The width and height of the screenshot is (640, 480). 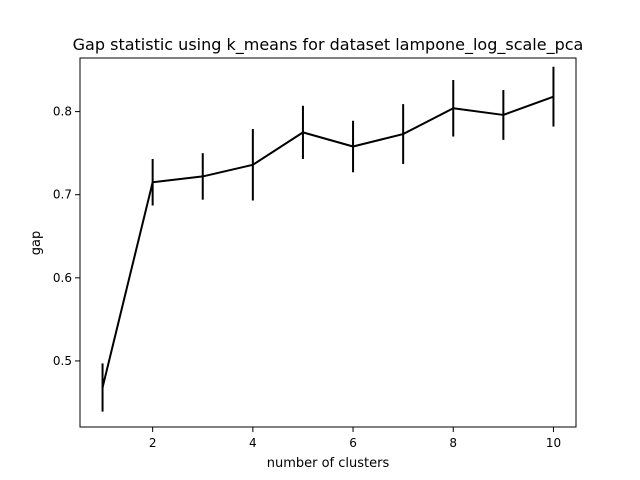 I want to click on x-tick-label: 2, so click(x=153, y=443).